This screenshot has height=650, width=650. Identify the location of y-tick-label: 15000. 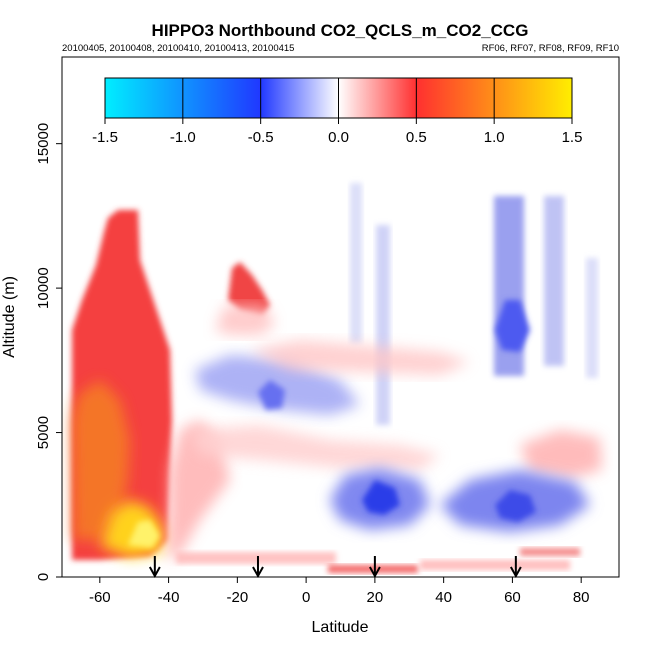
(43, 144).